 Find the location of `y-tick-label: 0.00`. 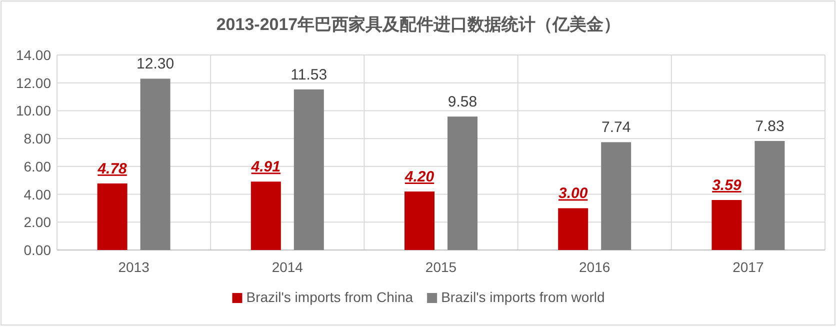

y-tick-label: 0.00 is located at coordinates (38, 250).